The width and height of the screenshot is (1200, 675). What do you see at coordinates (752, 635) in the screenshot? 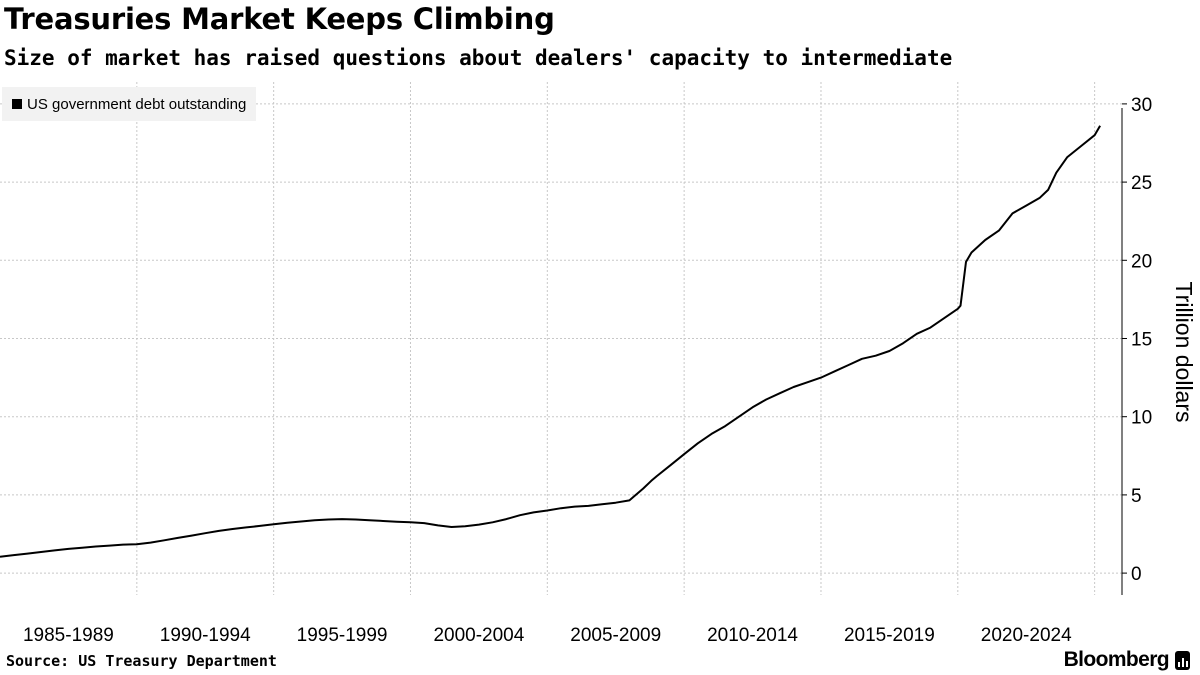
I see `x-category-label: 2010-2014` at bounding box center [752, 635].